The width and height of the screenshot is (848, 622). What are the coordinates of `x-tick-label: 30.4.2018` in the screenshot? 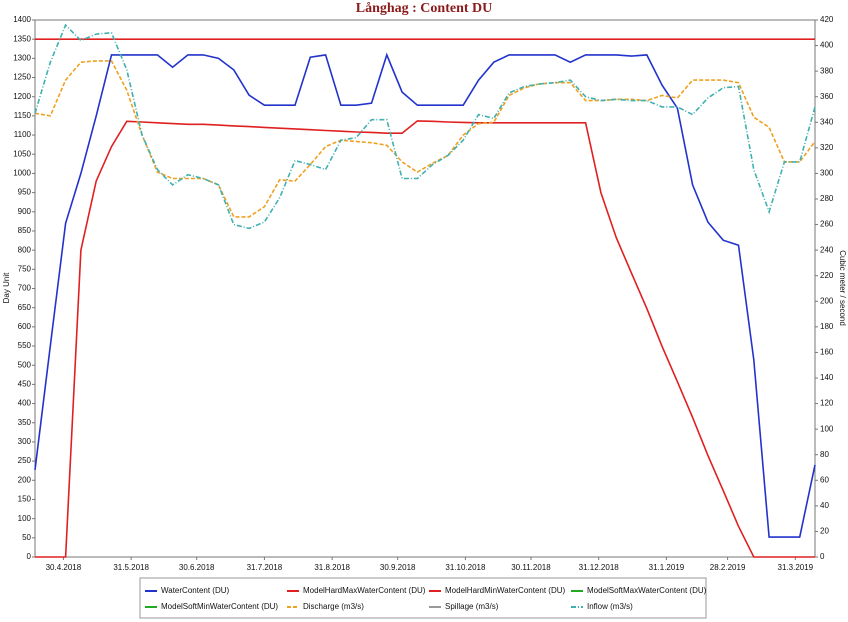 It's located at (64, 567).